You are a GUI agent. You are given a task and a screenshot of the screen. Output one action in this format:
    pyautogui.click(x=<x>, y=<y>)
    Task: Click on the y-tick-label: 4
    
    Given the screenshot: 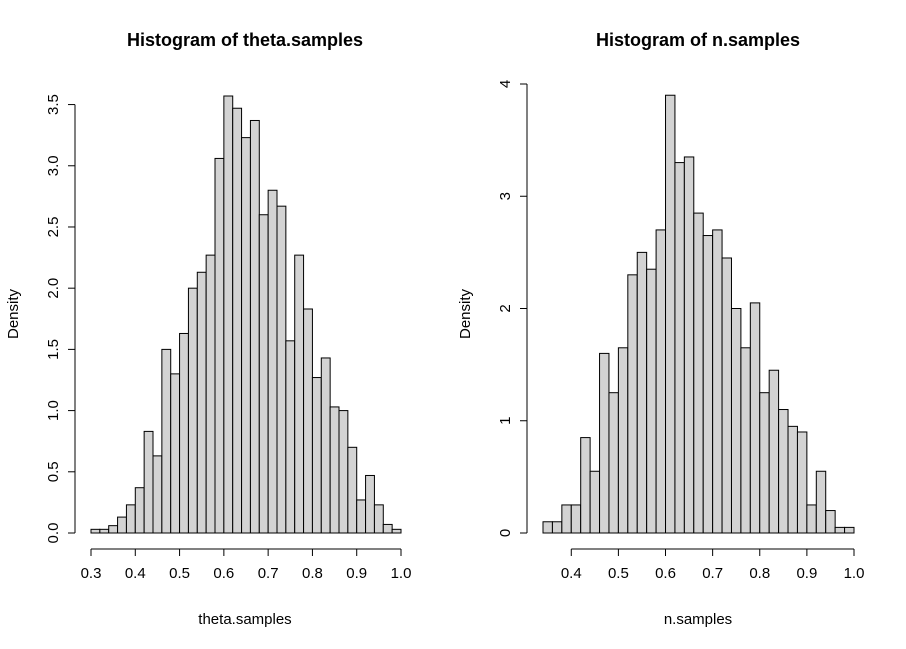 What is the action you would take?
    pyautogui.click(x=505, y=84)
    